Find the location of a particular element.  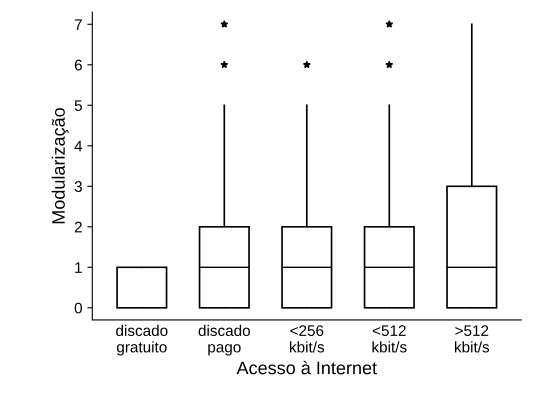

x-axis-title: Acesso à Internet is located at coordinates (306, 367).